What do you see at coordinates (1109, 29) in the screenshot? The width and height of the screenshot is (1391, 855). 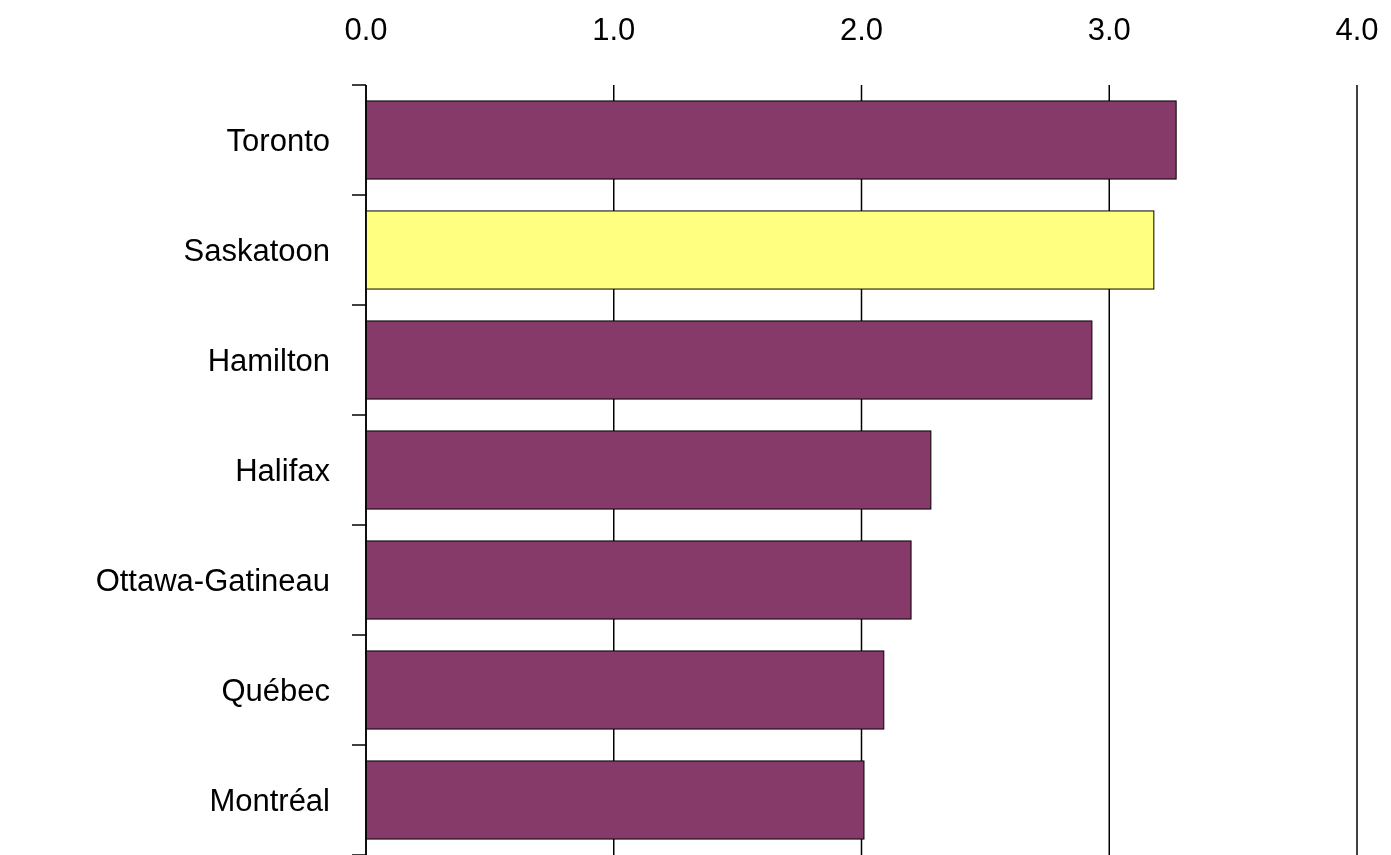 I see `x-tick-label: 3.0` at bounding box center [1109, 29].